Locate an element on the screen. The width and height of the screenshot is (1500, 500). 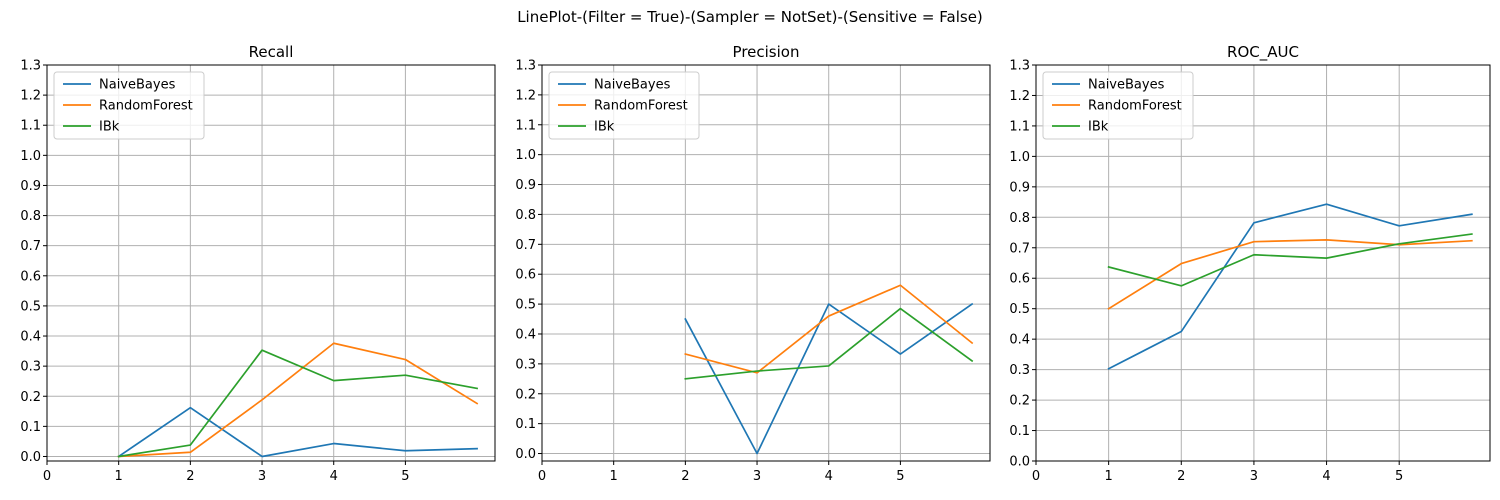
panel-title: ROC_AUC is located at coordinates (1263, 52).